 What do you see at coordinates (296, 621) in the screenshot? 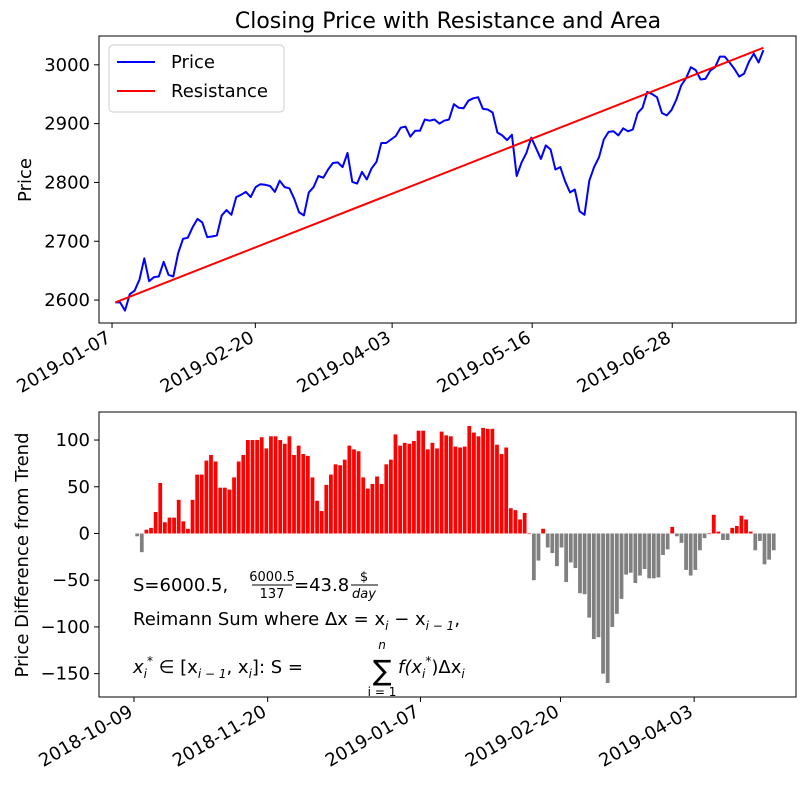
I see `annotation-line-2: Reimann Sum where Δx = xi − xi − 1,` at bounding box center [296, 621].